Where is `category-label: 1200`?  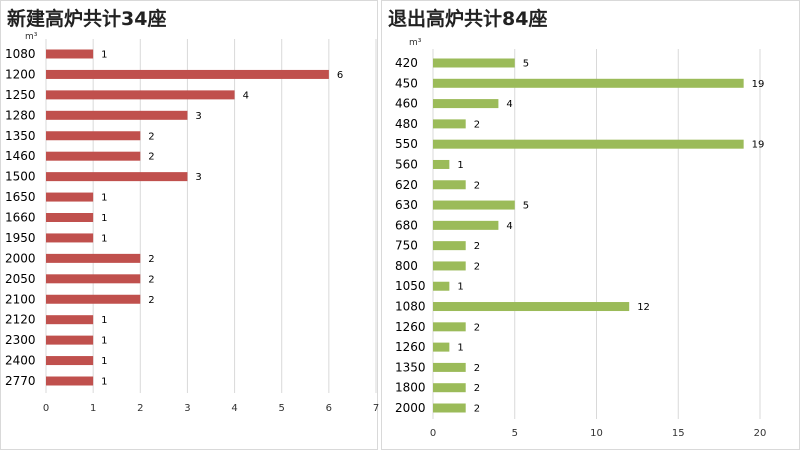 category-label: 1200 is located at coordinates (20, 74).